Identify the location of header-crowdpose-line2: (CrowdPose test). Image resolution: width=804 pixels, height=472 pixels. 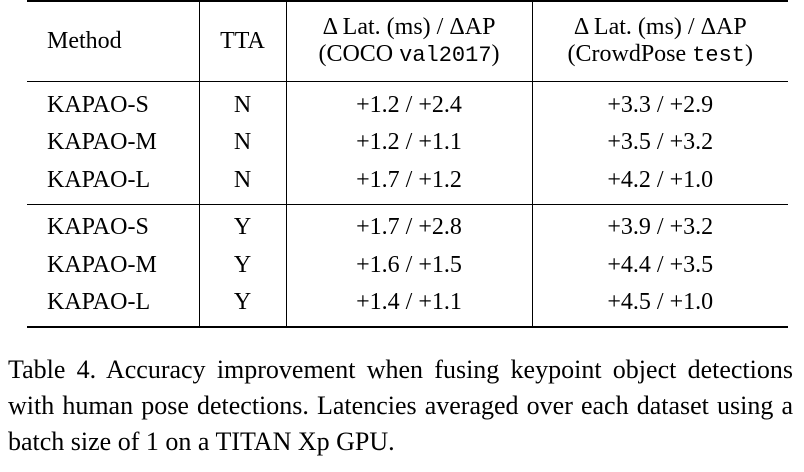
(661, 54).